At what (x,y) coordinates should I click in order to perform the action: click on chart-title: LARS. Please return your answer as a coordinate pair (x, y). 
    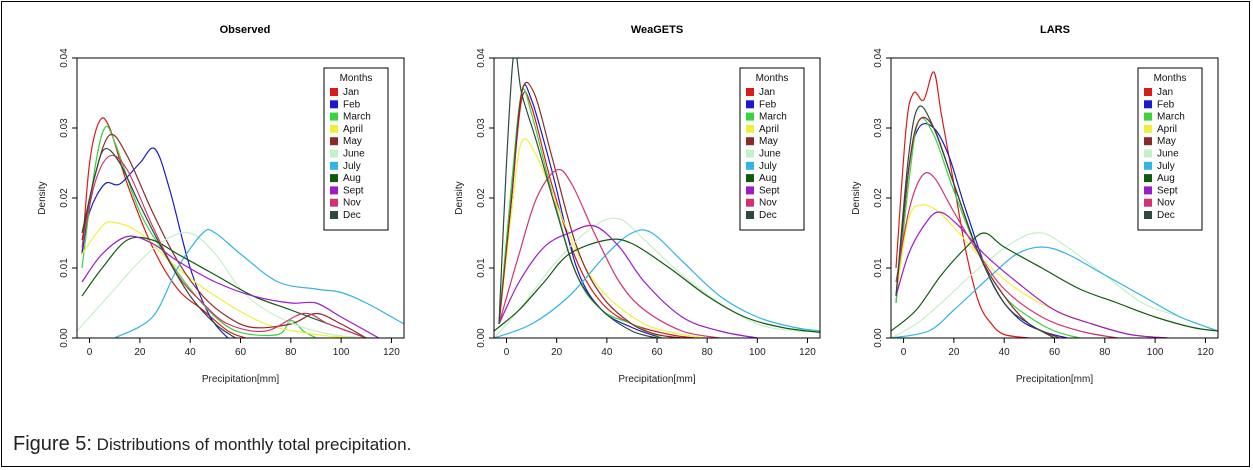
    Looking at the image, I should click on (1055, 30).